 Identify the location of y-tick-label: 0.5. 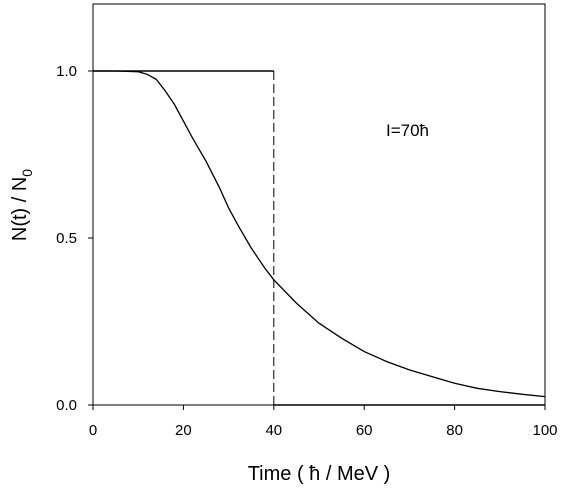
(66, 238).